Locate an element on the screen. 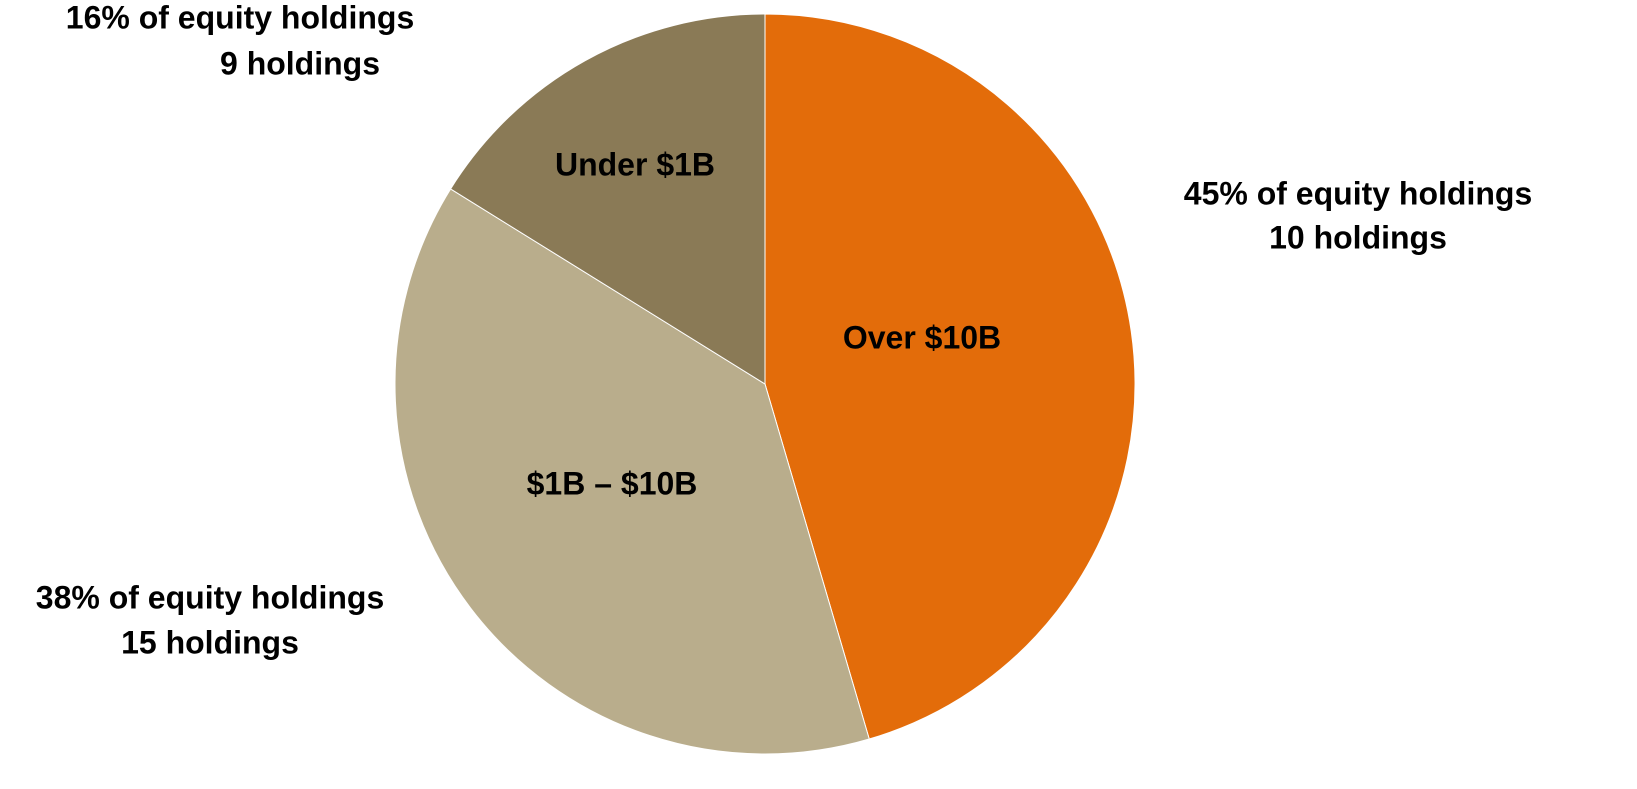 Image resolution: width=1637 pixels, height=789 pixels. slice-label: $1B – $10B is located at coordinates (612, 483).